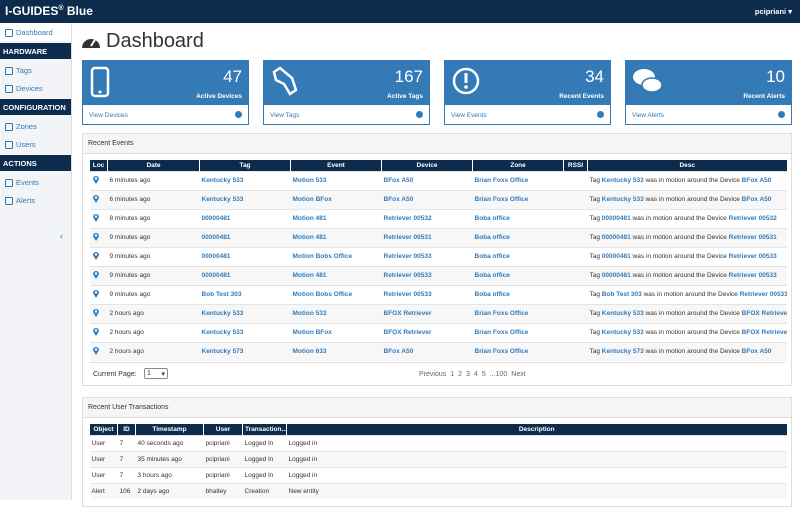 This screenshot has width=800, height=507. What do you see at coordinates (460, 374) in the screenshot?
I see `page-link: 2` at bounding box center [460, 374].